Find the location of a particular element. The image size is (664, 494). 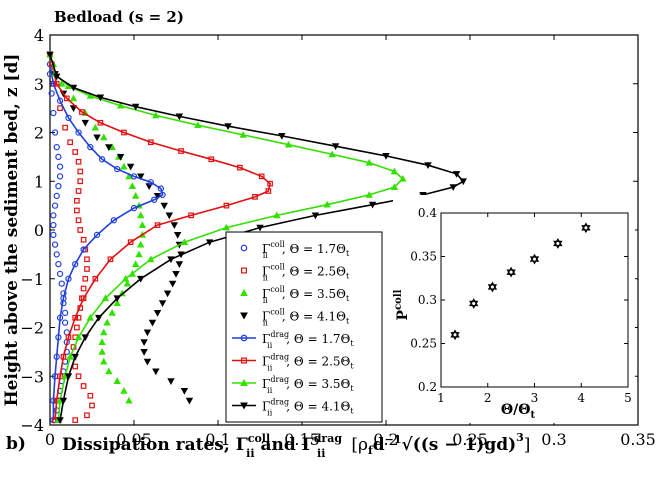

inset-data-point is located at coordinates (455, 335).